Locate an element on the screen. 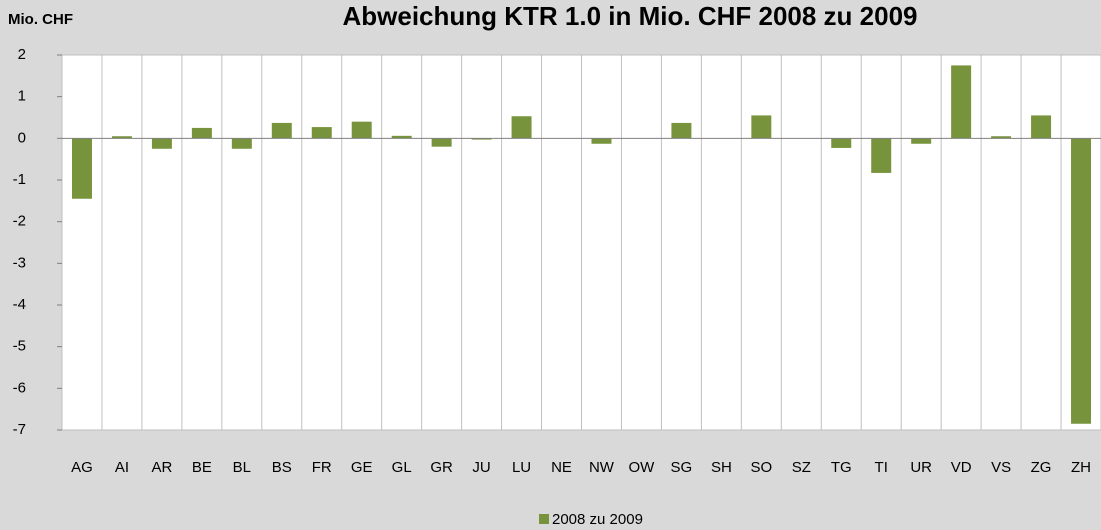  x-tick-label: NE is located at coordinates (561, 467).